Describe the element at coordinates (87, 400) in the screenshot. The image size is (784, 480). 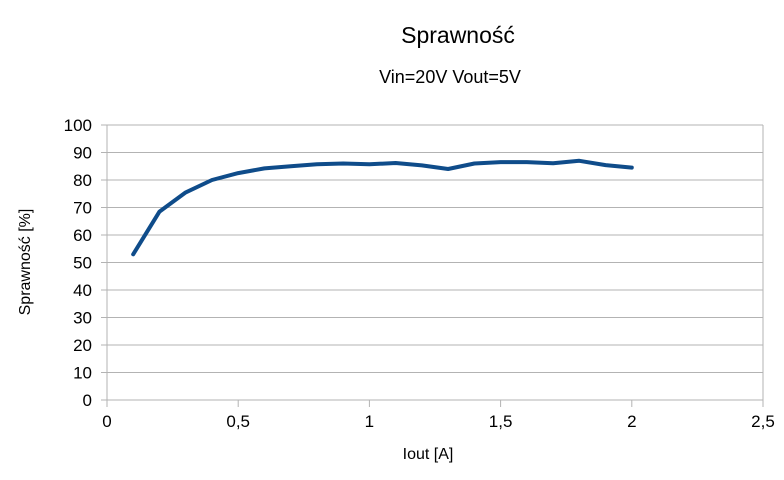
I see `y-tick-label: 0` at that location.